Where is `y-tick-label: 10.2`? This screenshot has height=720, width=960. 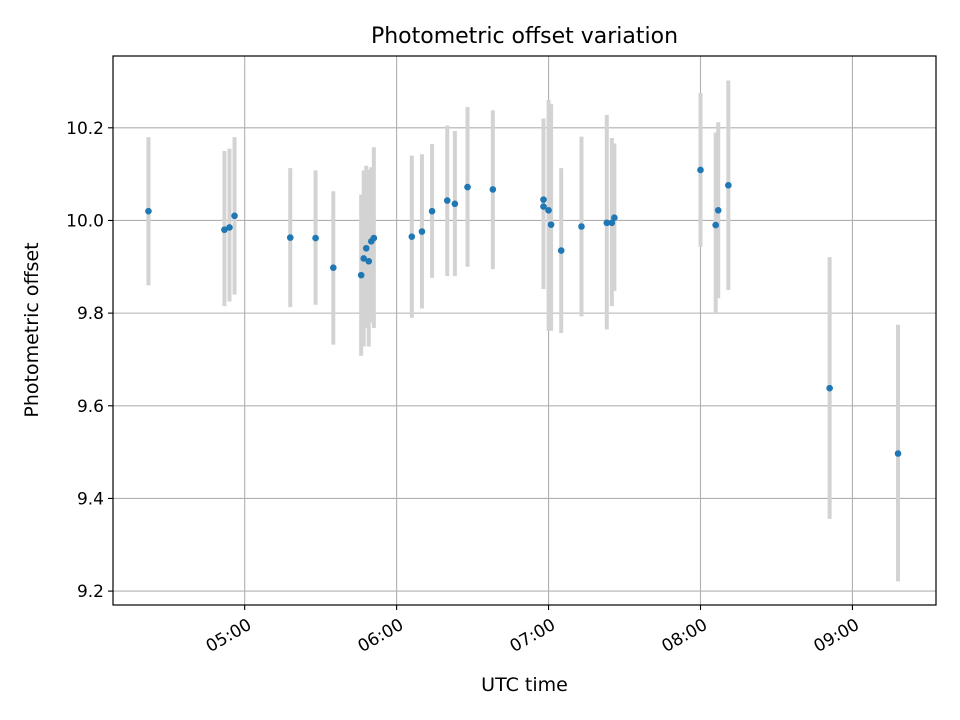
y-tick-label: 10.2 is located at coordinates (85, 129).